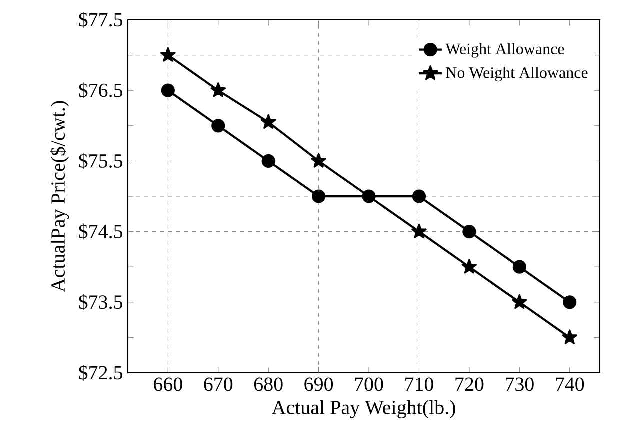 The width and height of the screenshot is (618, 426). Describe the element at coordinates (101, 20) in the screenshot. I see `y-tick-label: $77.5` at that location.